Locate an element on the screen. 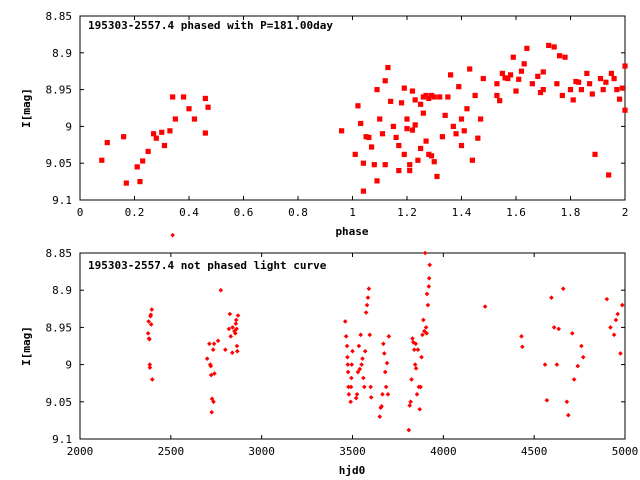 Image resolution: width=640 pixels, height=480 pixels. x-tick-label: 0 is located at coordinates (80, 212).